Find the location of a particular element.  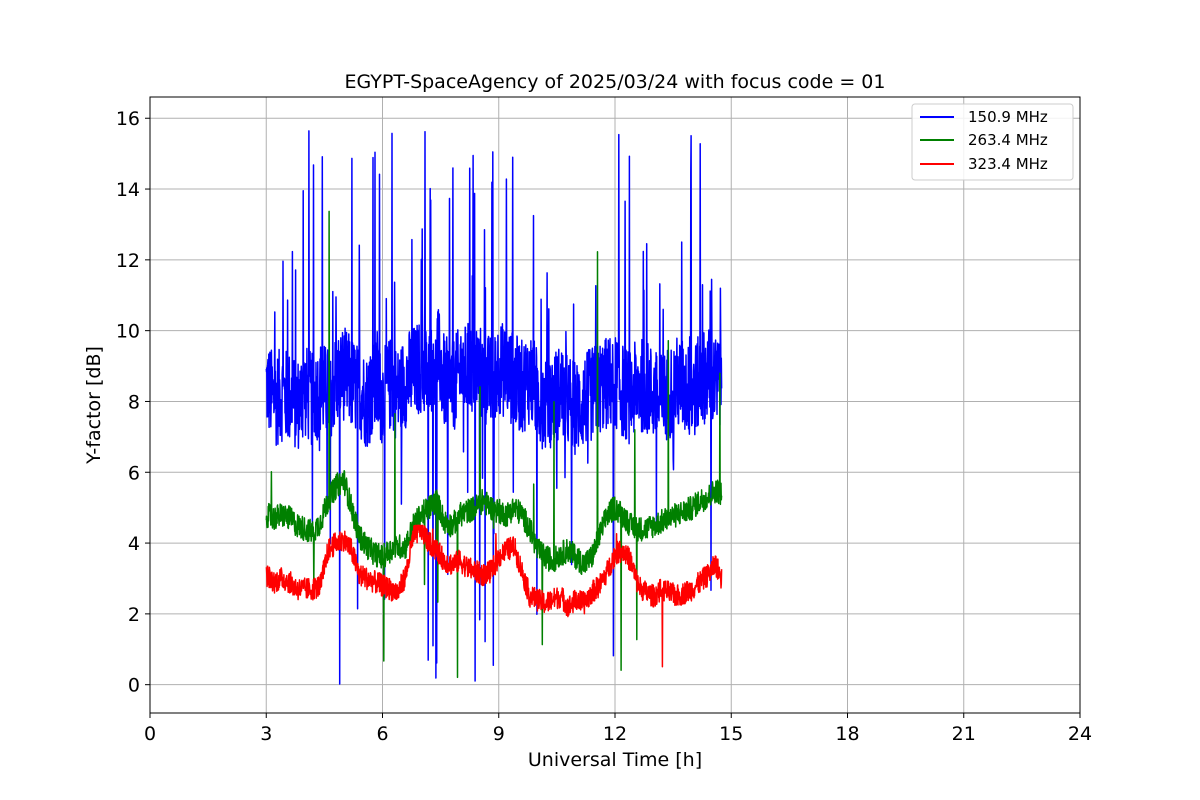

y-axis: 0 2 4 6 8 10 12 14 16 is located at coordinates (133, 402).